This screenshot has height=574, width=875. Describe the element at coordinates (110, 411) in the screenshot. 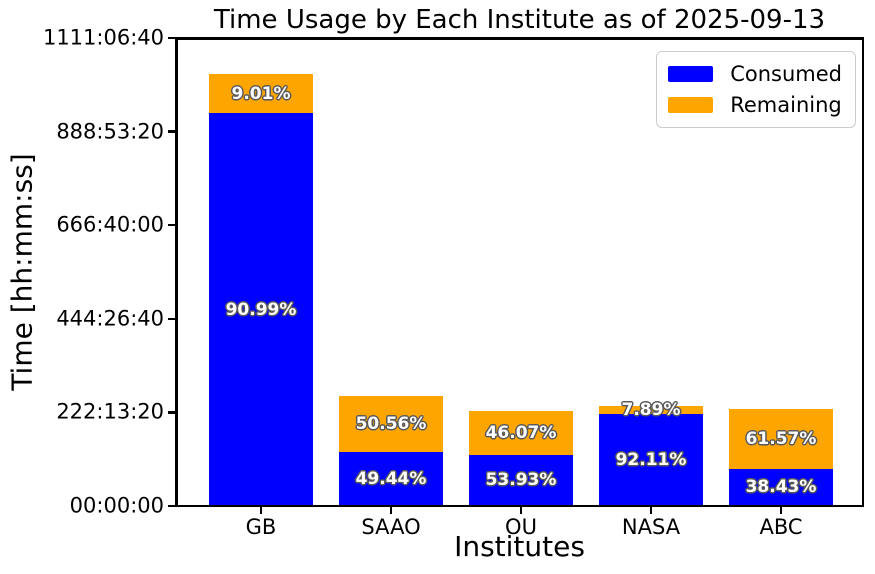

I see `y-tick-label-1: 222:13:20` at that location.